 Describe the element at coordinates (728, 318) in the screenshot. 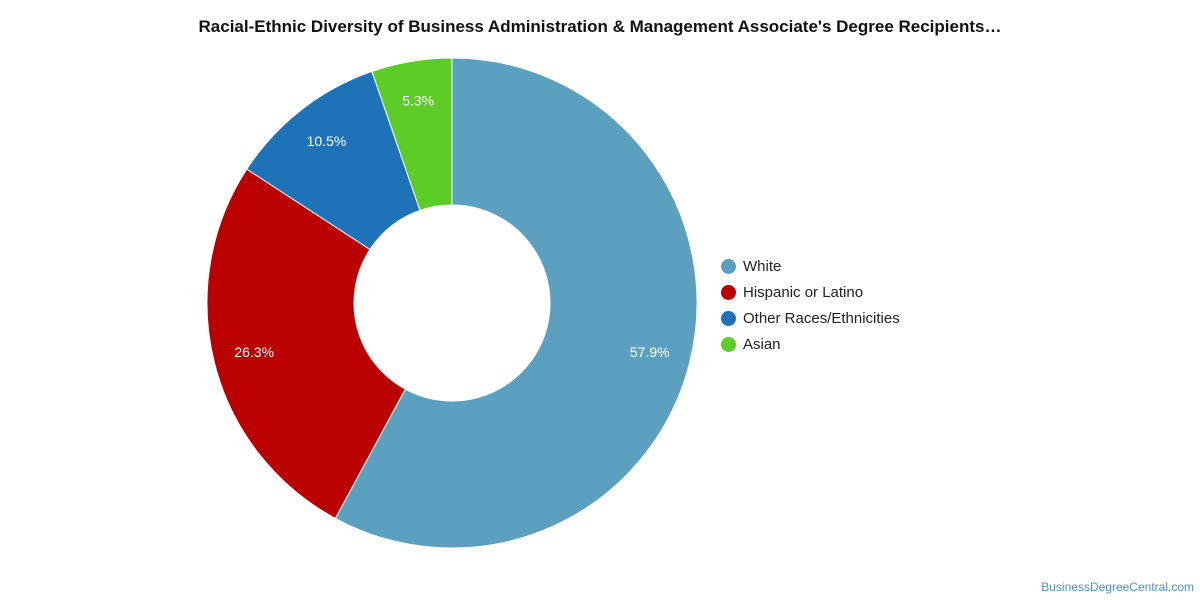

I see `legend-swatch-other-races` at that location.